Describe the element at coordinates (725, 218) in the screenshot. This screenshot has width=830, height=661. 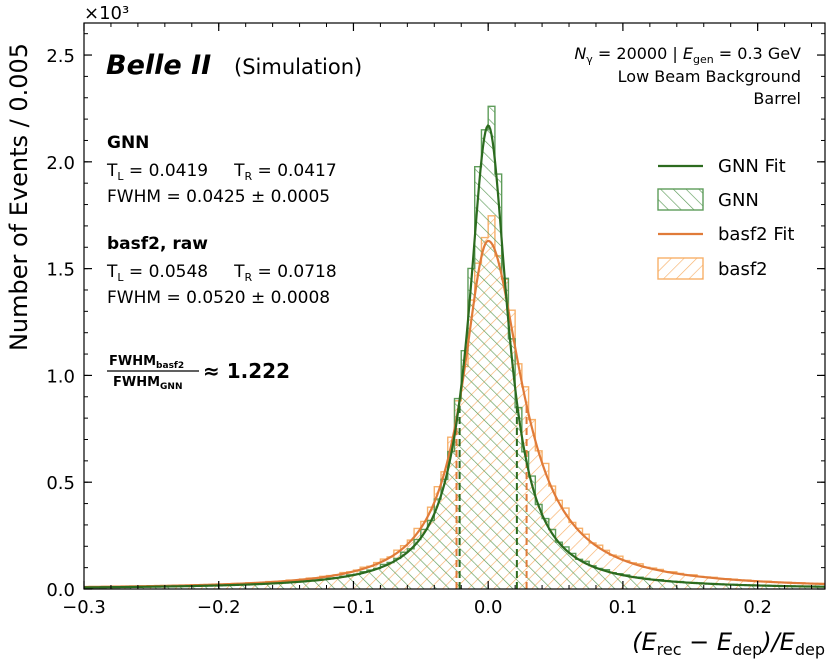
I see `legend: GNN Fit GNN basf2 Fit basf2` at that location.